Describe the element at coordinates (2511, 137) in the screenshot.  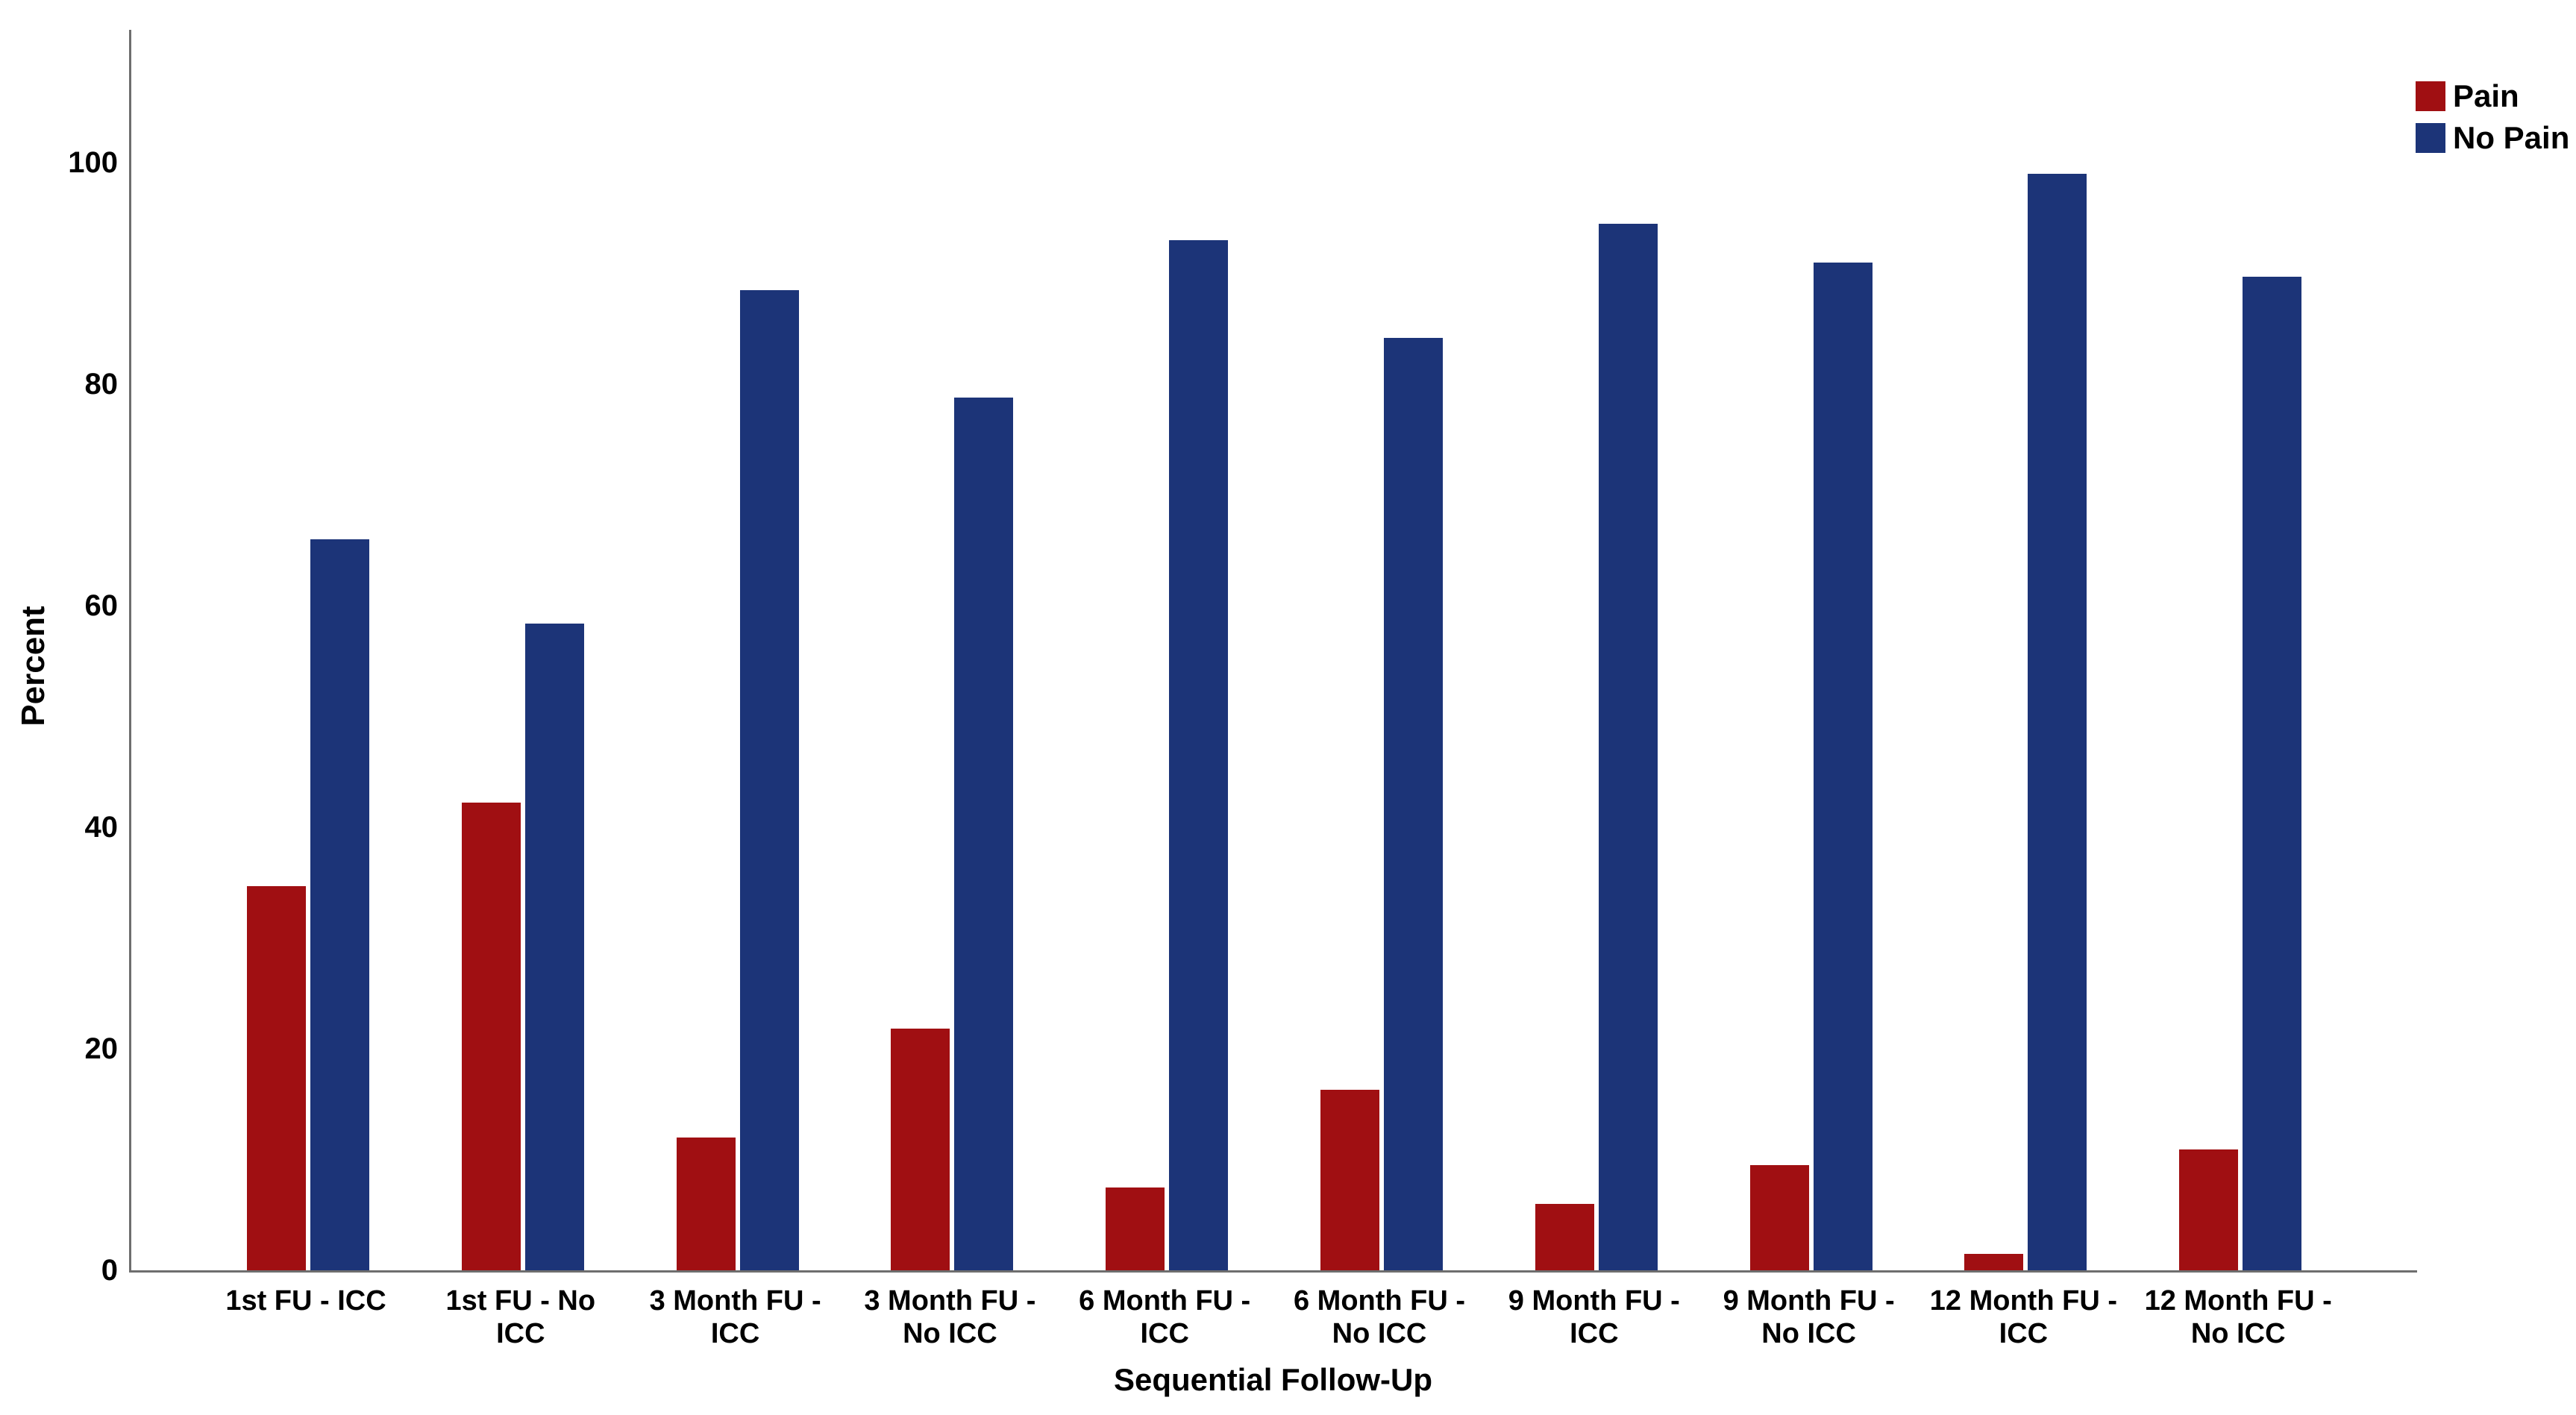
I see `legend-label: No Pain` at that location.